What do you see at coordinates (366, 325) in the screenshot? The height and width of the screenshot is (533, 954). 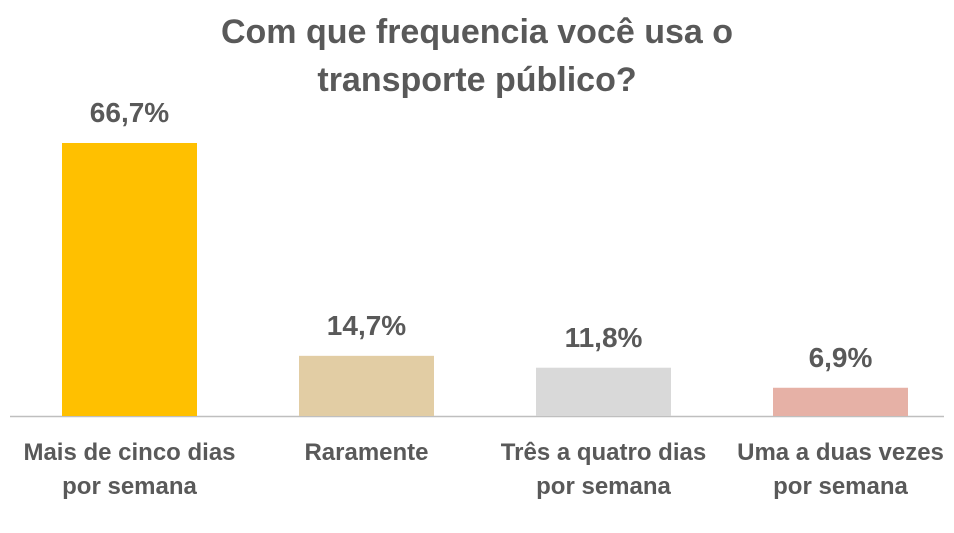 I see `value-label: 14,7%` at bounding box center [366, 325].